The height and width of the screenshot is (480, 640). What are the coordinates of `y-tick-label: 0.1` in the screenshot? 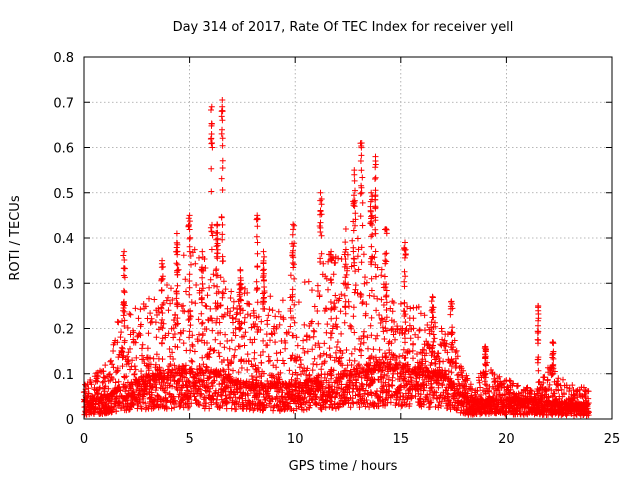 It's located at (63, 375).